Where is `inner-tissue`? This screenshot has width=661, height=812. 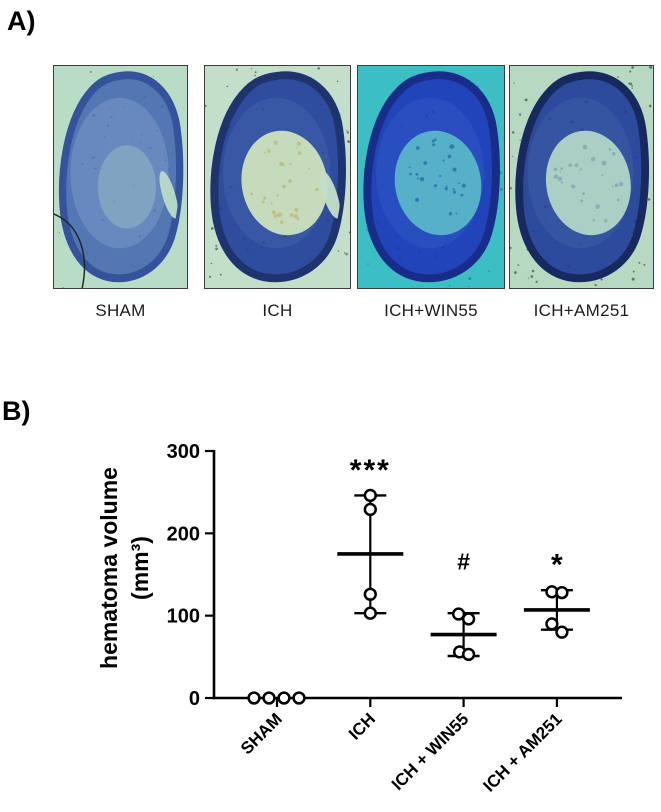 inner-tissue is located at coordinates (119, 173).